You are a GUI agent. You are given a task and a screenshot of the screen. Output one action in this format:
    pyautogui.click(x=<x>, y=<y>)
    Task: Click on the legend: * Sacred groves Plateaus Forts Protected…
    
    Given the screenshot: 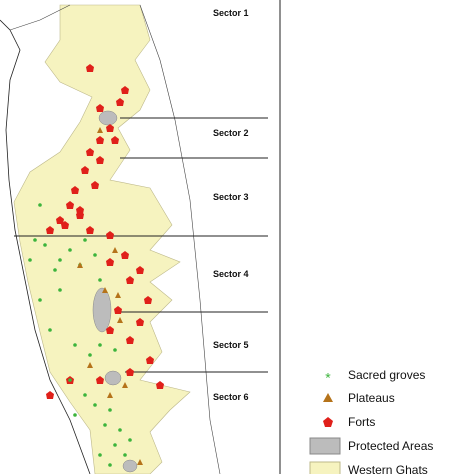 What is the action you would take?
    pyautogui.click(x=371, y=421)
    